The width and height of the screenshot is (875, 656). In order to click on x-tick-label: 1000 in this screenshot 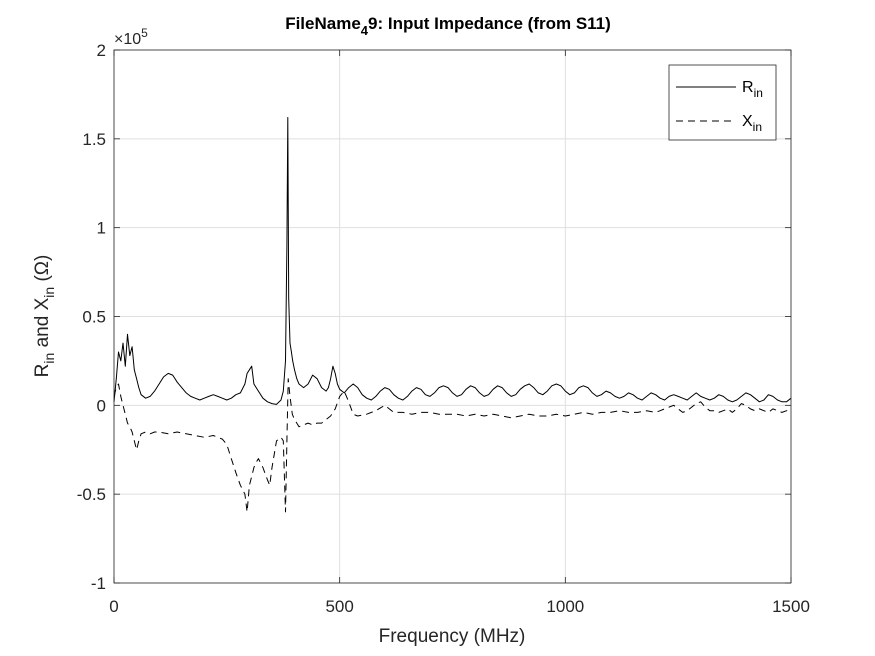, I will do `click(565, 606)`.